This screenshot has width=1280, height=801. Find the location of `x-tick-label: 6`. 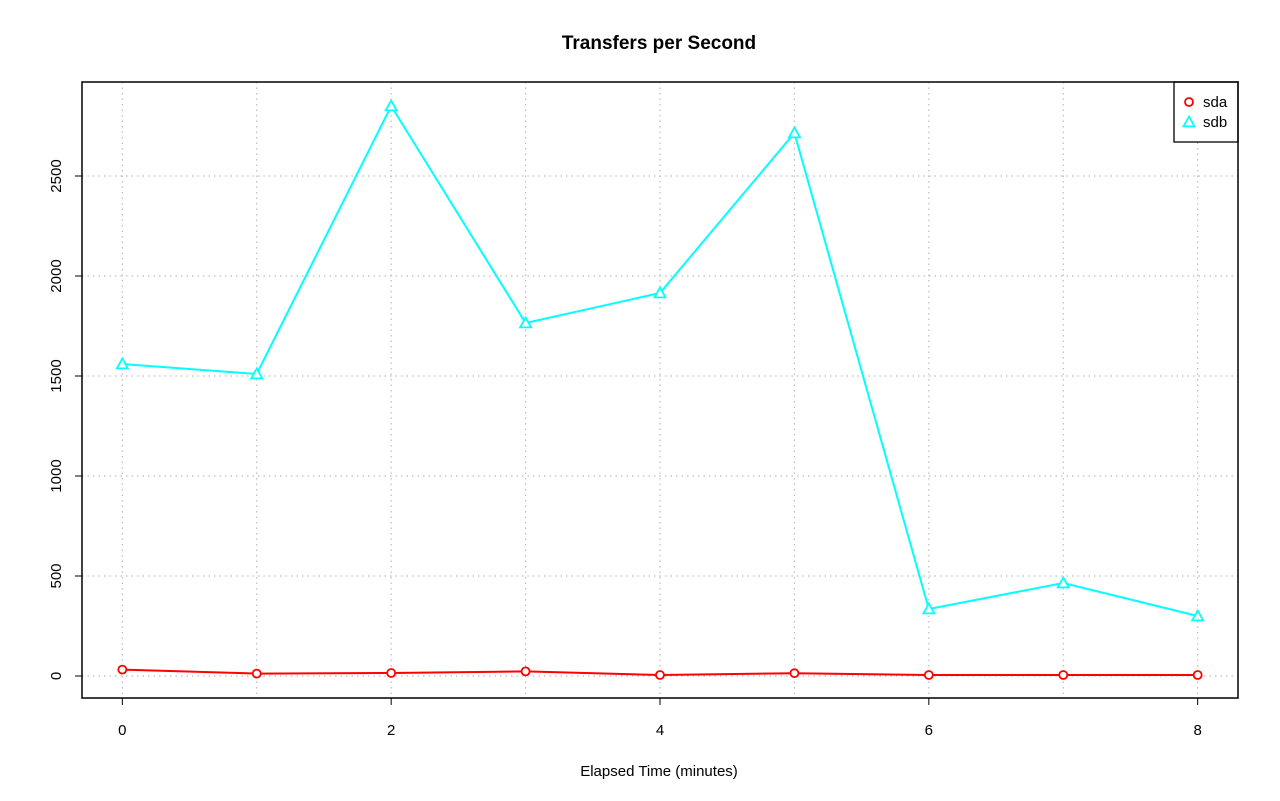

x-tick-label: 6 is located at coordinates (929, 730).